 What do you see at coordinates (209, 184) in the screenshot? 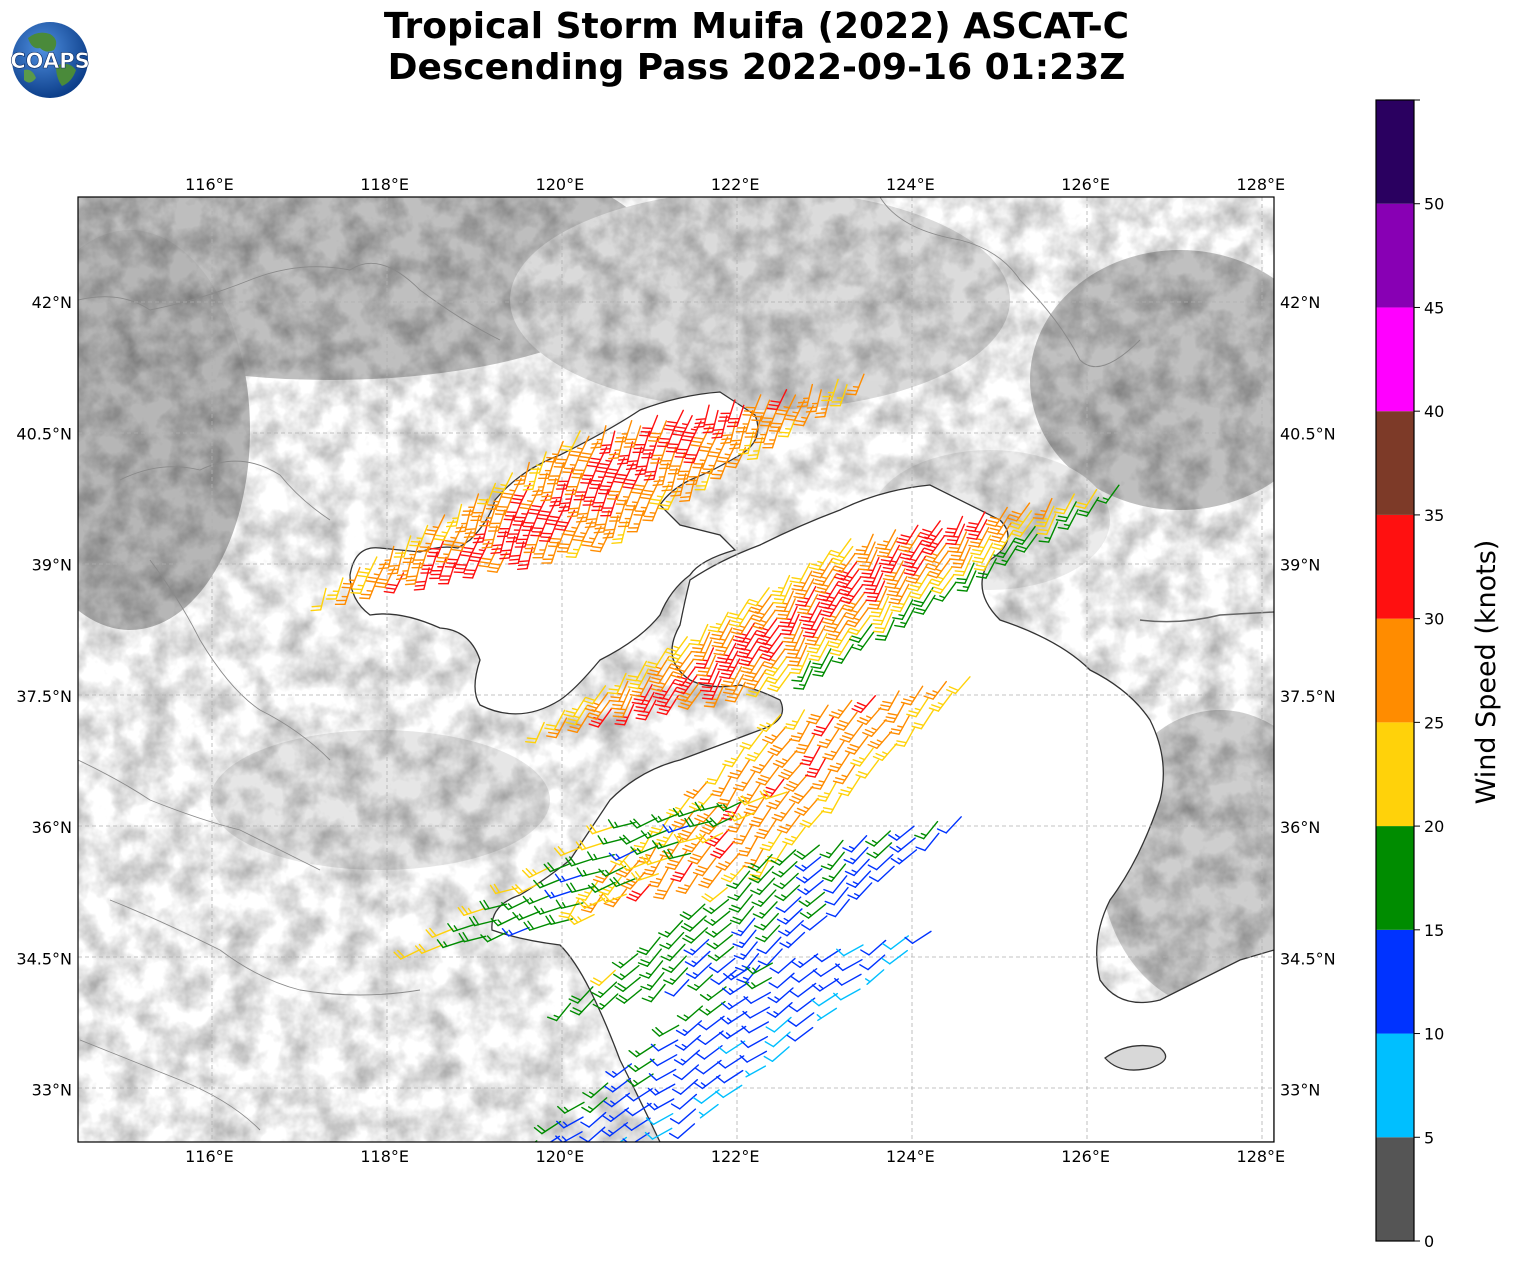
I see `lon-tick-label: 116°E` at bounding box center [209, 184].